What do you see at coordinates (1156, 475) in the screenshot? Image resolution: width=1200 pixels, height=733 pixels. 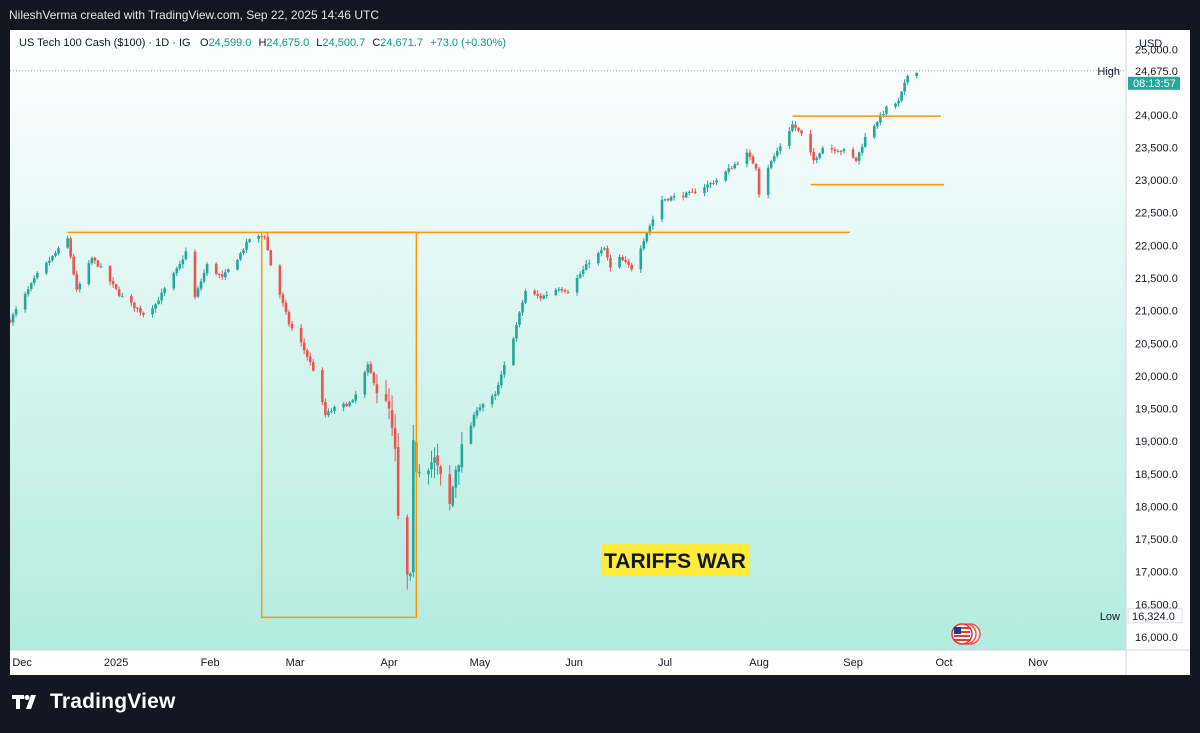 I see `price-tick-label: 18,500.0` at bounding box center [1156, 475].